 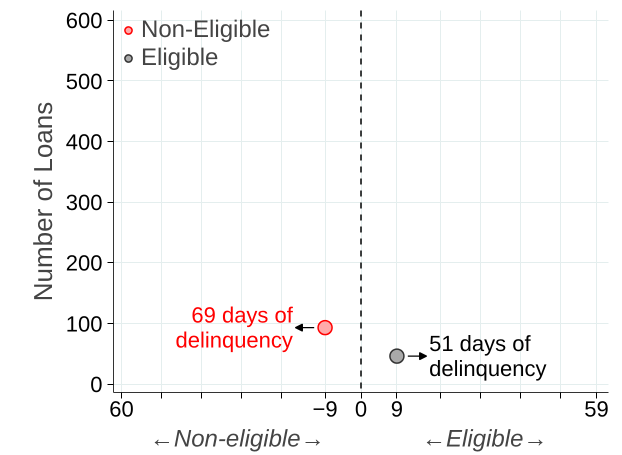 I want to click on y-tick-label: 300, so click(x=84, y=203).